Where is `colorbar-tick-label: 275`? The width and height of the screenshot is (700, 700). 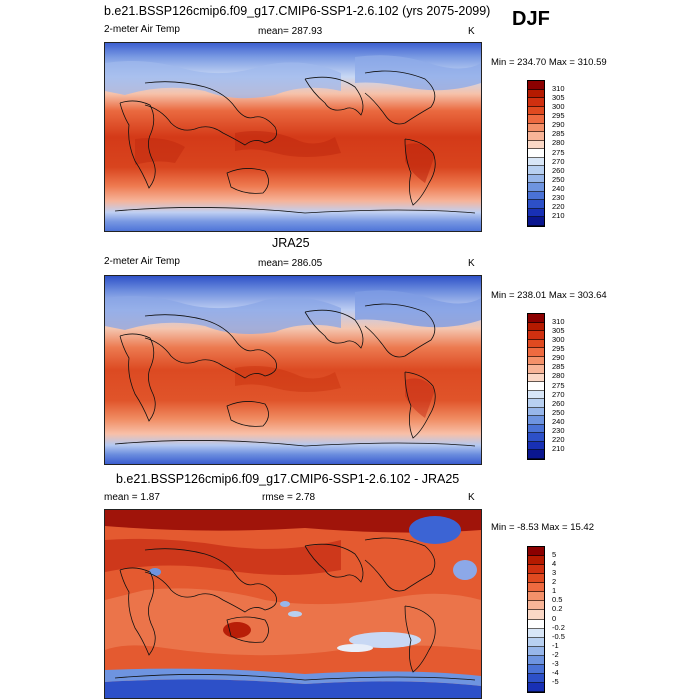 colorbar-tick-label: 275 is located at coordinates (558, 152).